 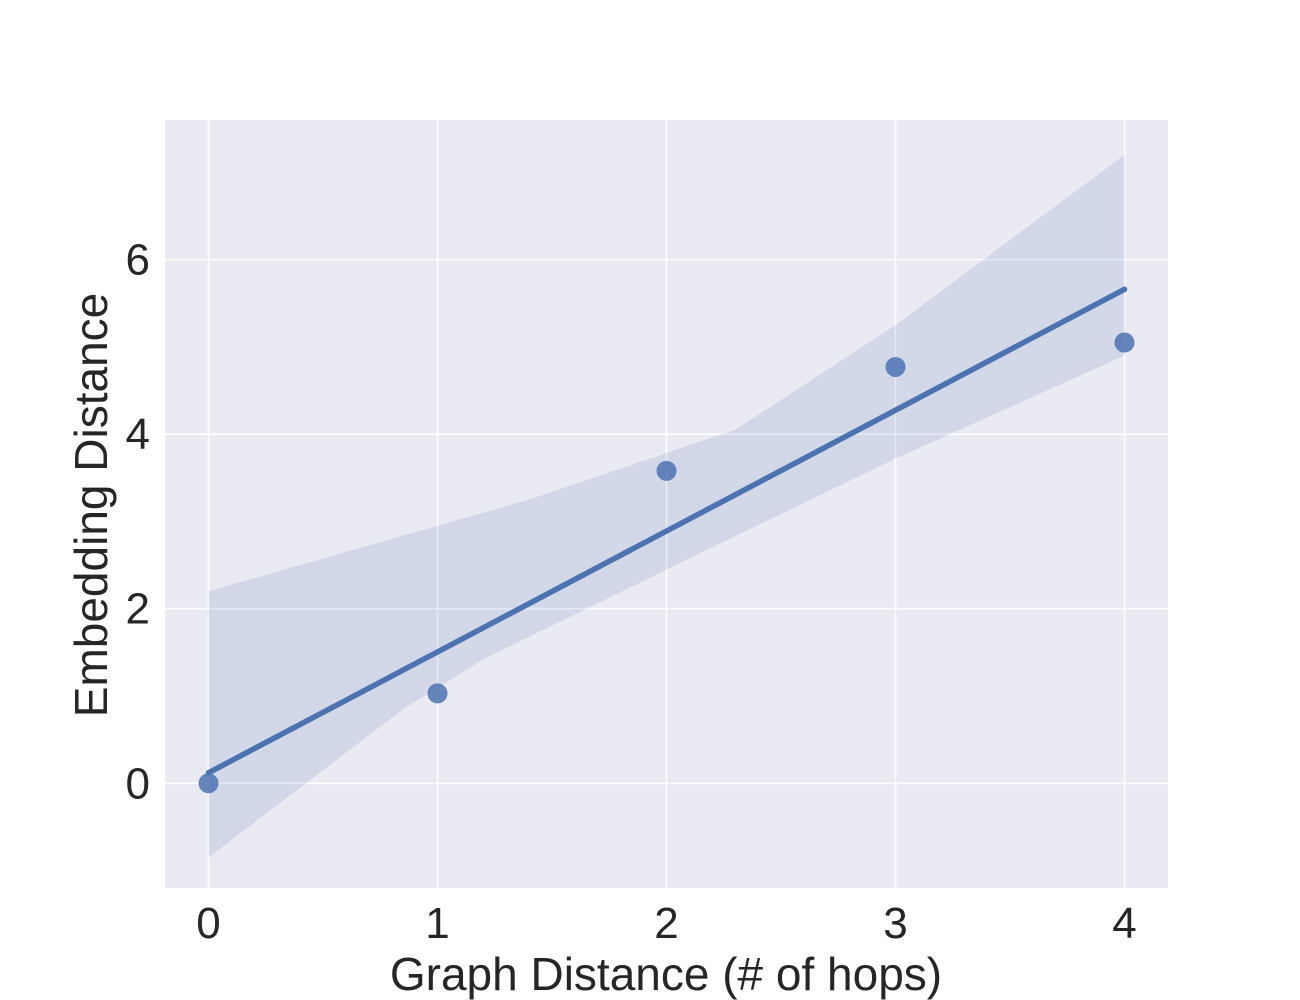 What do you see at coordinates (437, 923) in the screenshot?
I see `x-tick-label: 1` at bounding box center [437, 923].